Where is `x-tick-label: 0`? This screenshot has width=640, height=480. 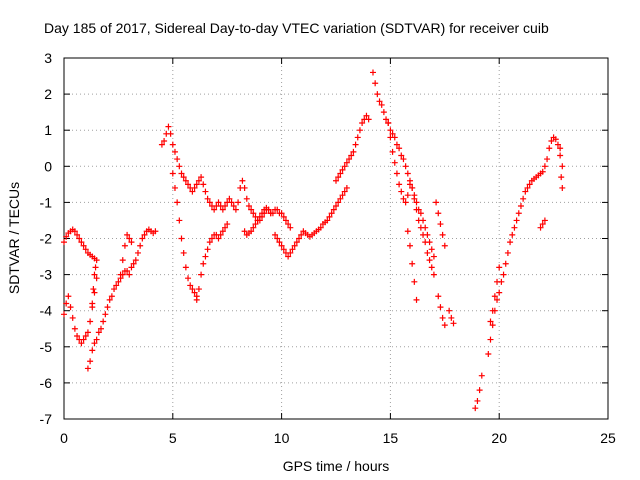
x-tick-label: 0 is located at coordinates (64, 438).